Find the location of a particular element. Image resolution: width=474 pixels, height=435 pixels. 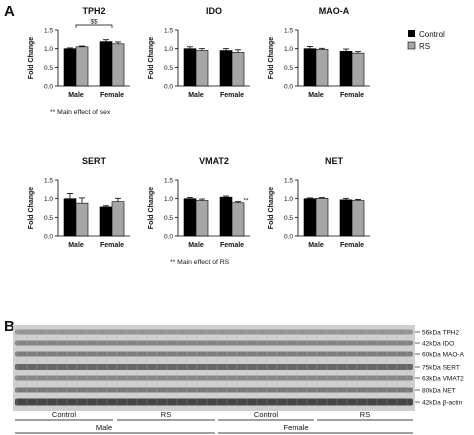

chart-title: SERT is located at coordinates (94, 161).